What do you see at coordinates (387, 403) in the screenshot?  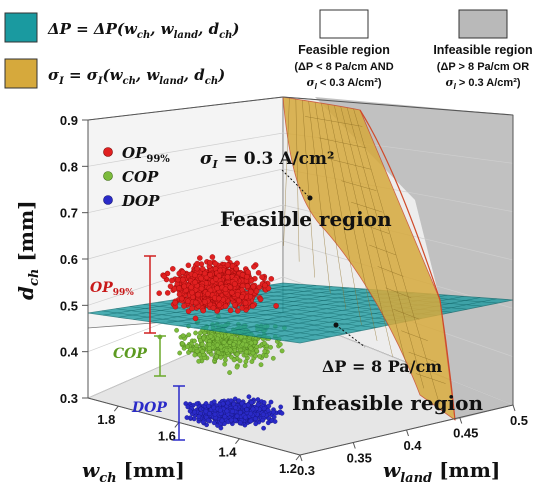 I see `annotation-infeasible: Infeasible region` at bounding box center [387, 403].